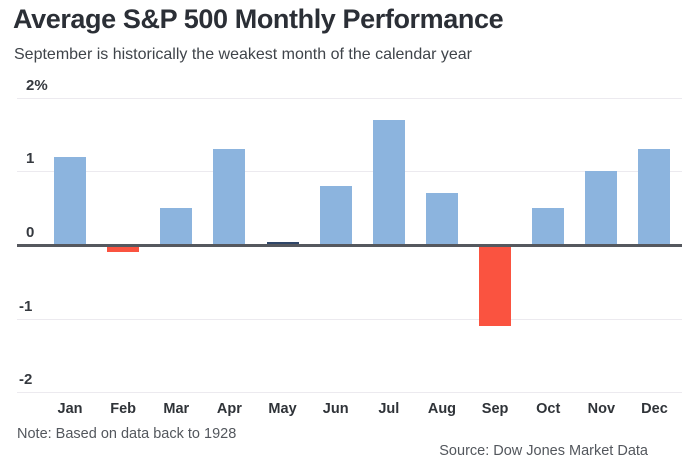  What do you see at coordinates (388, 182) in the screenshot?
I see `bar-jul` at bounding box center [388, 182].